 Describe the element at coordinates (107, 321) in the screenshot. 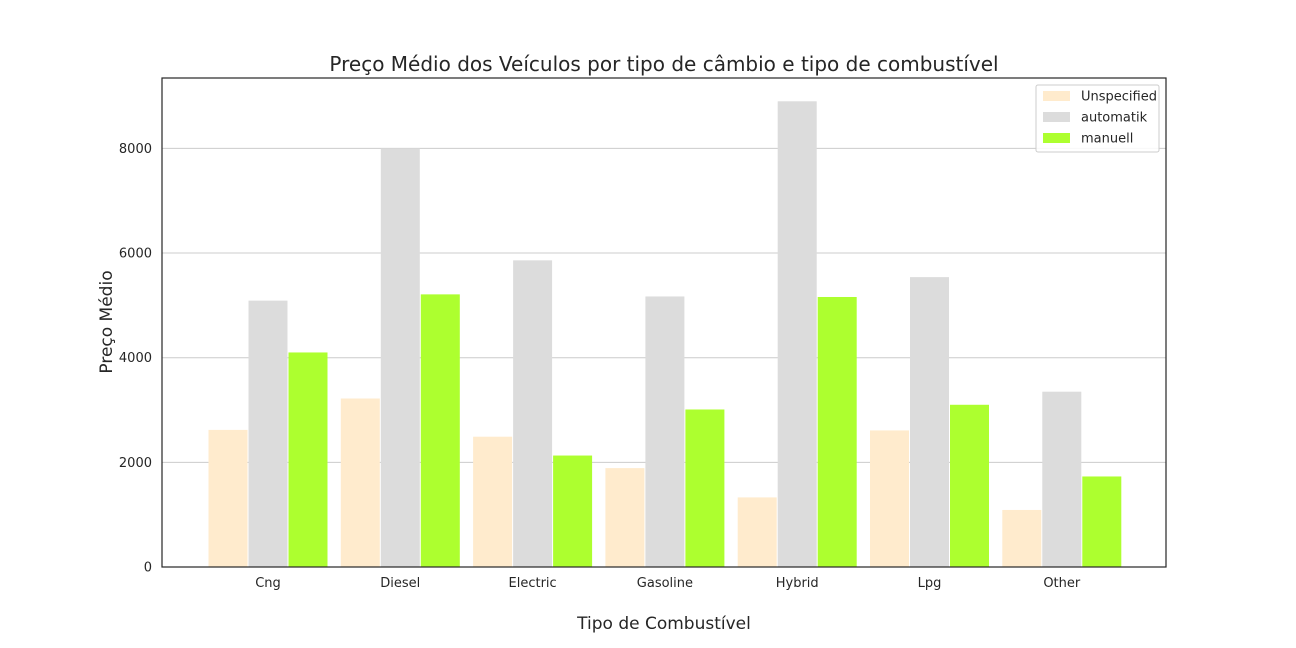

I see `y-axis-title: Preço Médio` at that location.